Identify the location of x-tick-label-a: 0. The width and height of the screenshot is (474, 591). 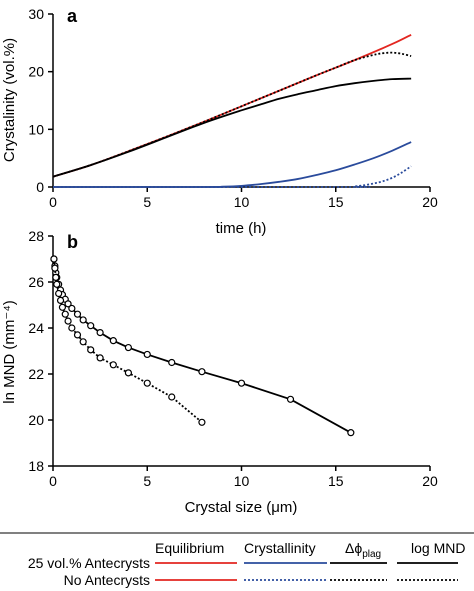
(53, 202).